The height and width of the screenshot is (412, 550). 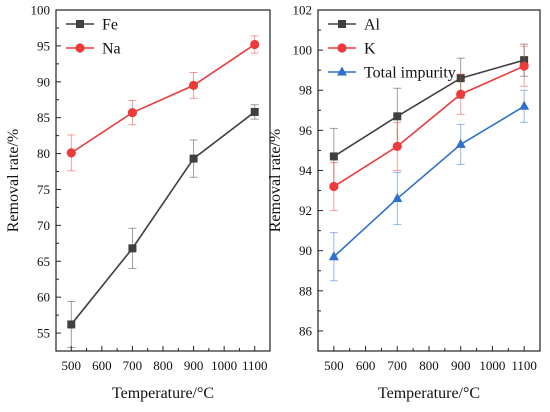 What do you see at coordinates (43, 225) in the screenshot?
I see `y-tick-label: 70` at bounding box center [43, 225].